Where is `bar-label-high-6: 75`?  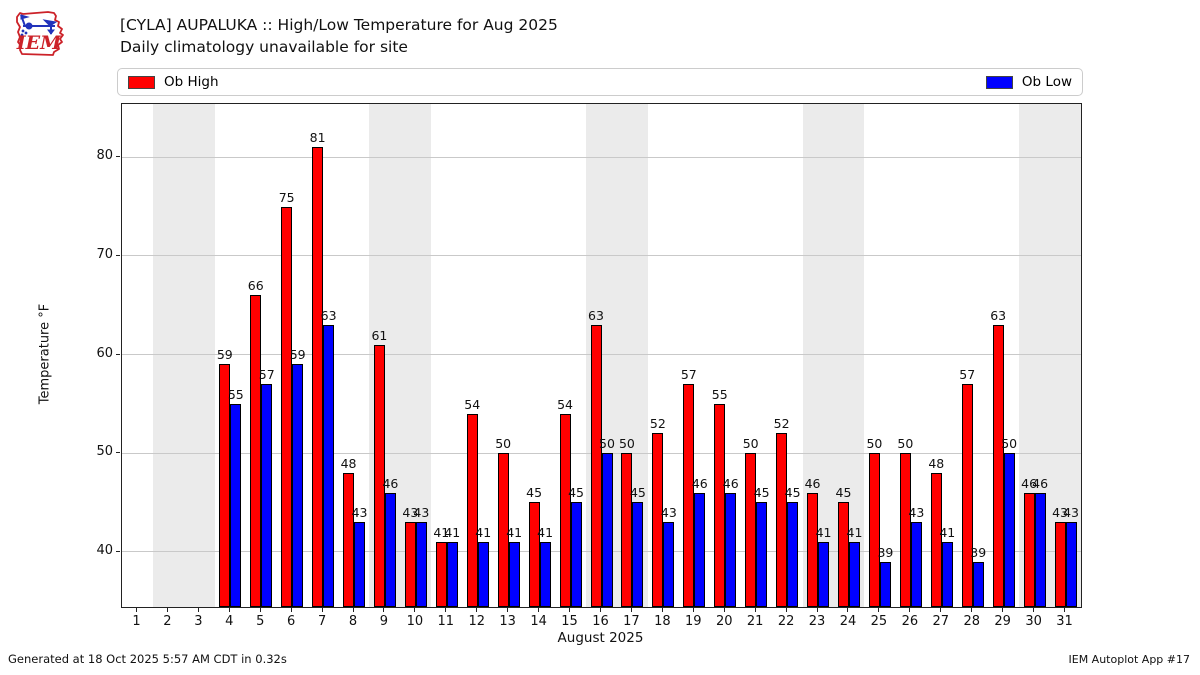
bar-label-high-6: 75 is located at coordinates (286, 197).